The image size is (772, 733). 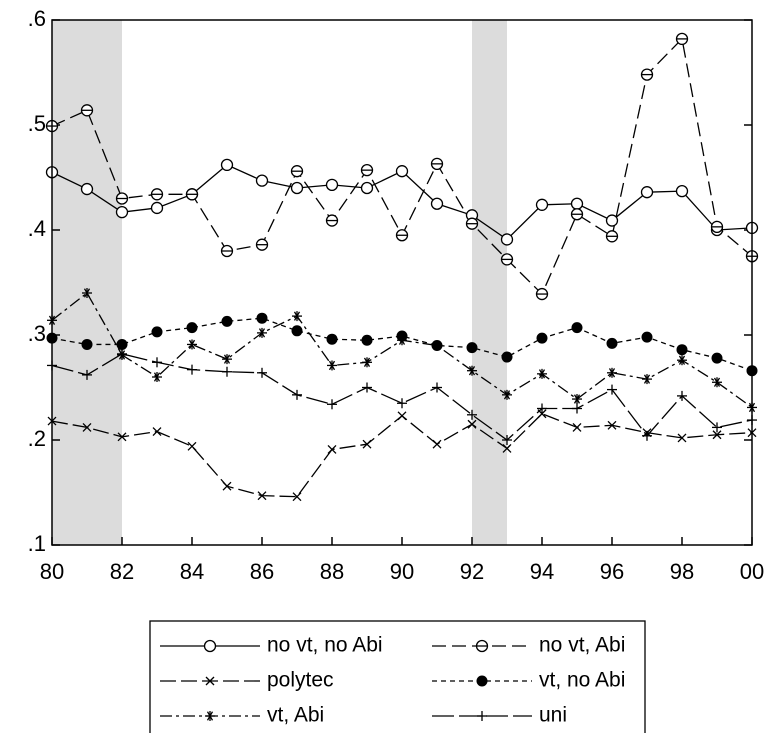 What do you see at coordinates (397, 676) in the screenshot?
I see `legend-box` at bounding box center [397, 676].